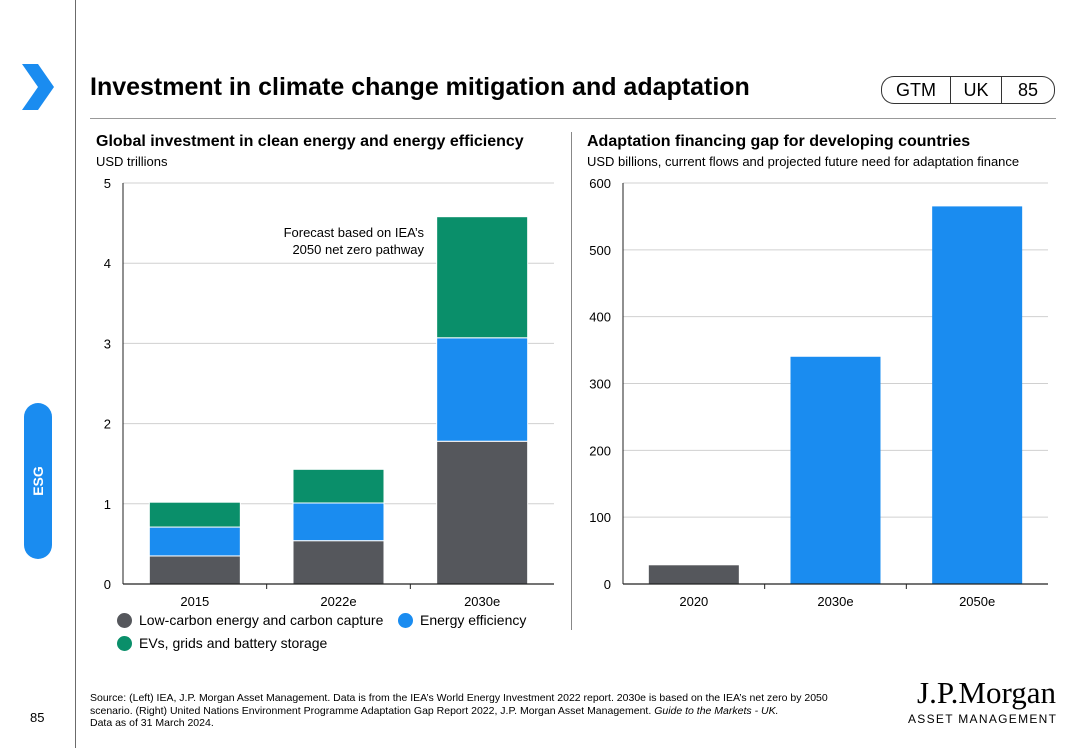 This screenshot has height=748, width=1080. I want to click on source-line-3: Data as of 31 March 2024., so click(152, 723).